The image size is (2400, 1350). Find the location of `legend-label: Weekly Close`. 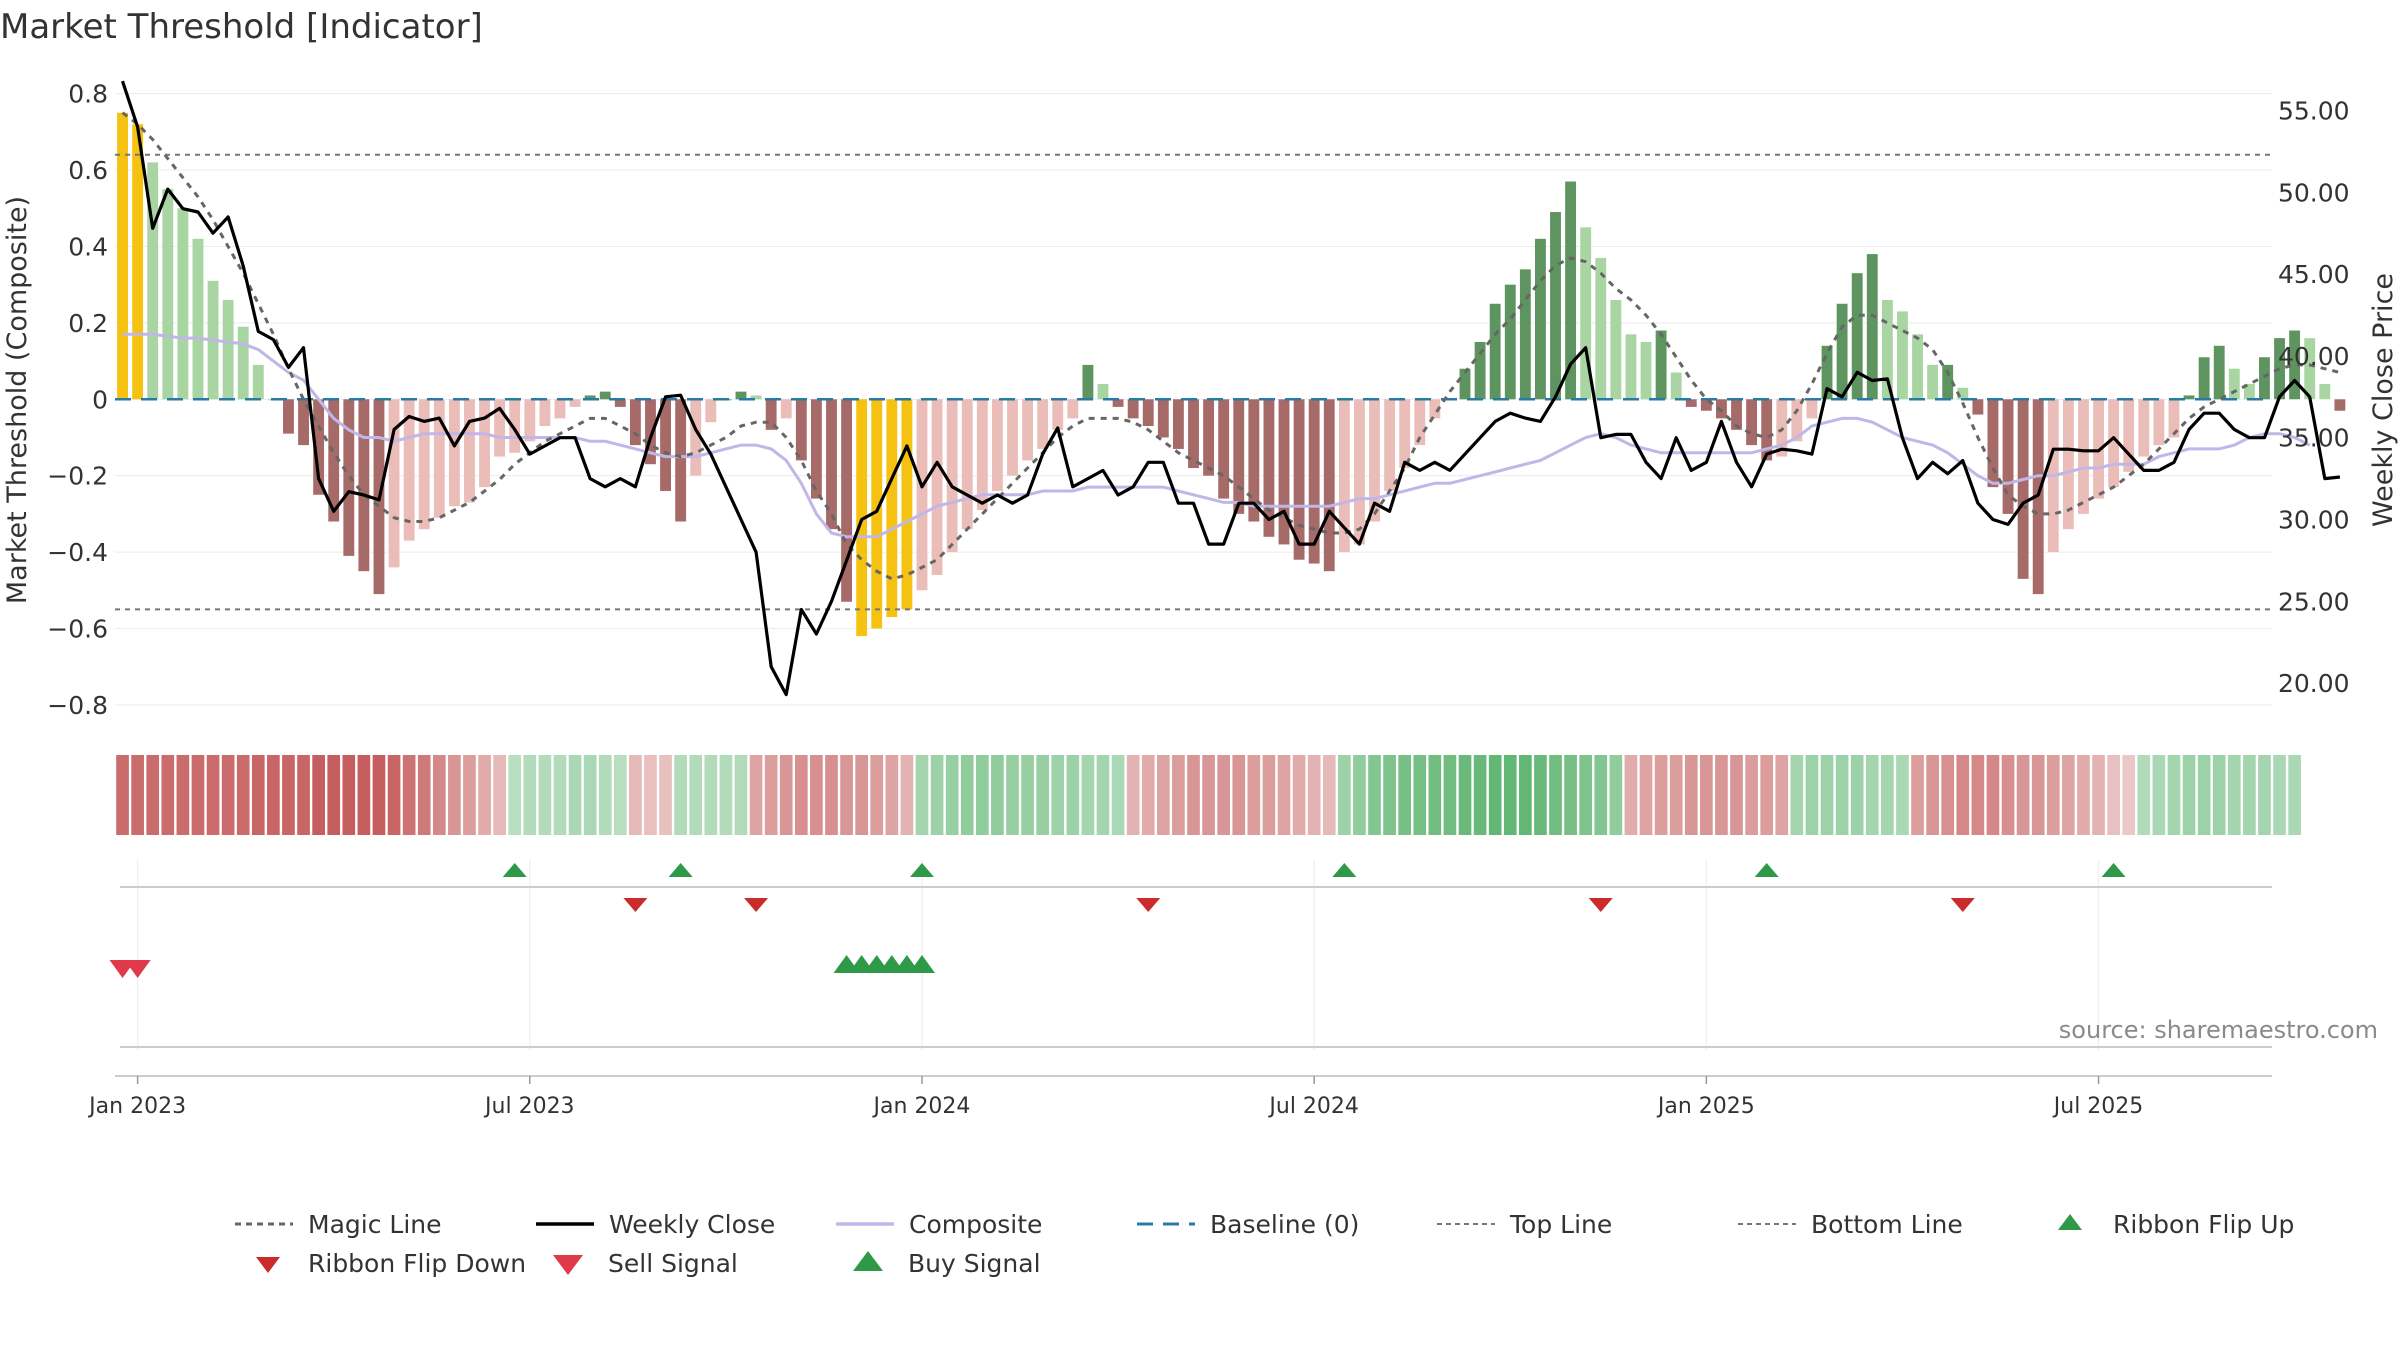

legend-label: Weekly Close is located at coordinates (692, 1224).